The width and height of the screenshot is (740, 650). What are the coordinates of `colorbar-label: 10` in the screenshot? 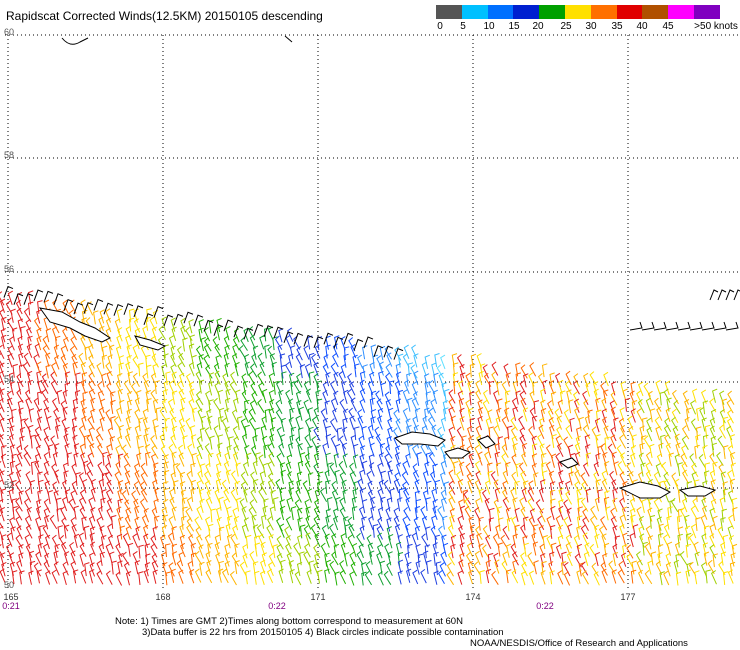 It's located at (489, 26).